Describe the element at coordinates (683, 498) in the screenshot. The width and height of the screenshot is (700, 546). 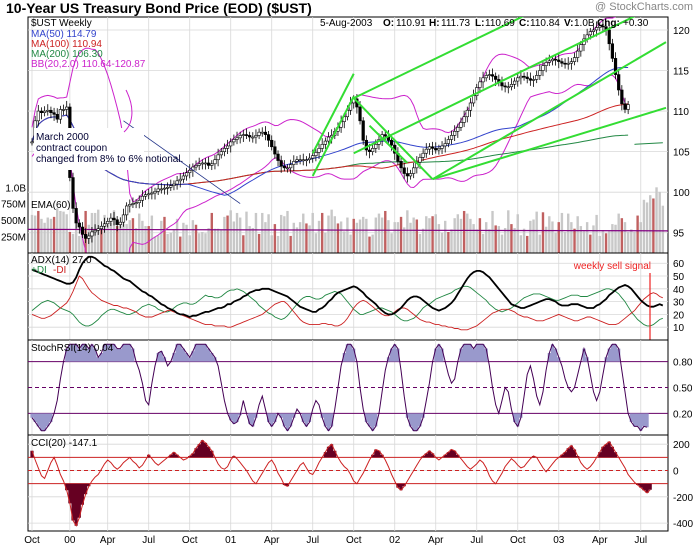
I see `cci-y-tick: -200` at that location.